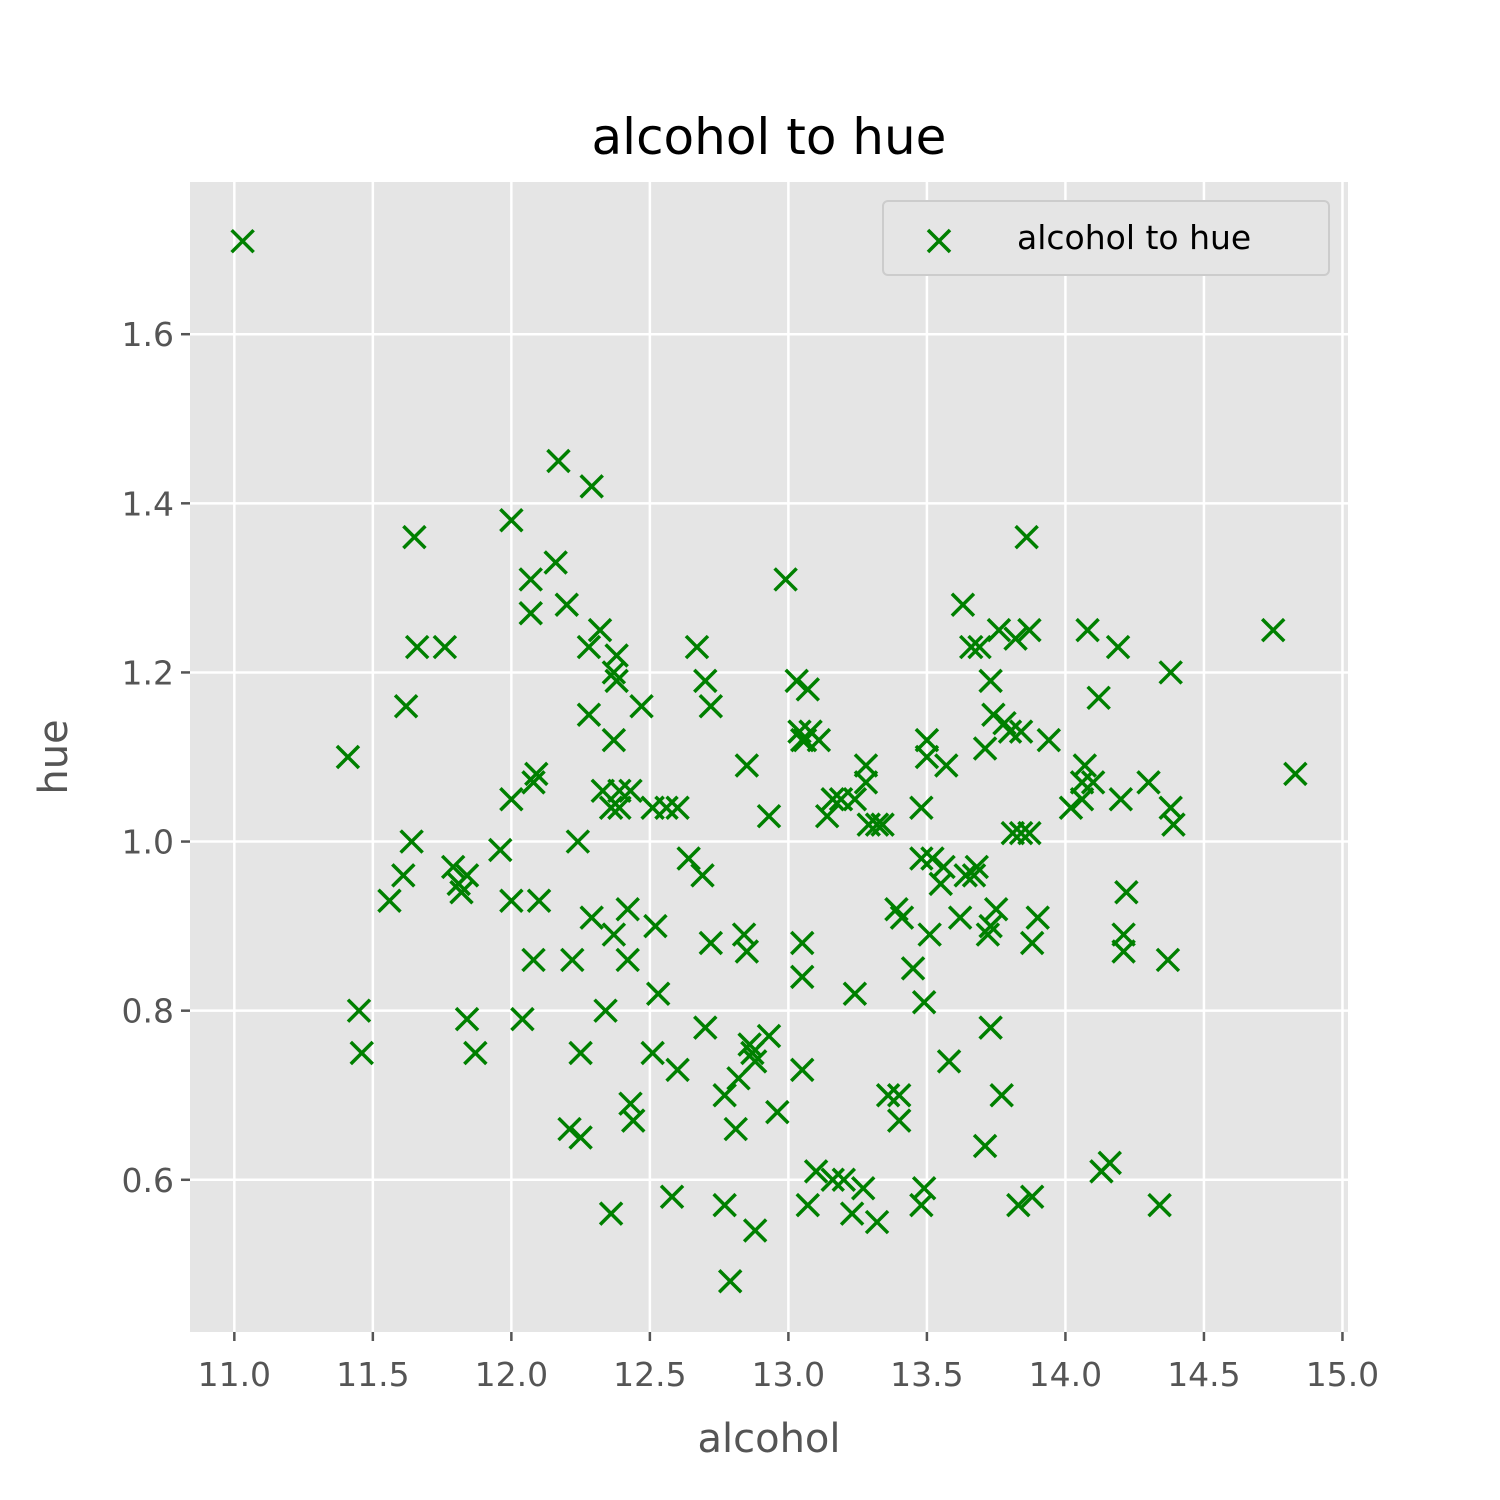  I want to click on x-tick-label: 11.0, so click(234, 1374).